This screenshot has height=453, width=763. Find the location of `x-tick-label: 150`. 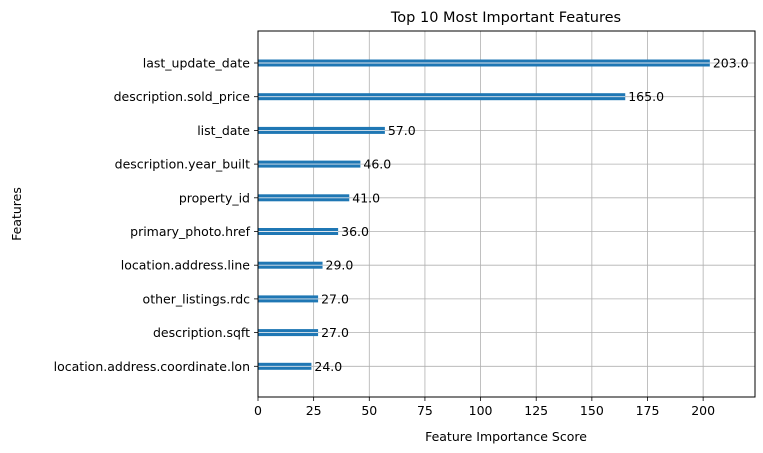

x-tick-label: 150 is located at coordinates (592, 410).